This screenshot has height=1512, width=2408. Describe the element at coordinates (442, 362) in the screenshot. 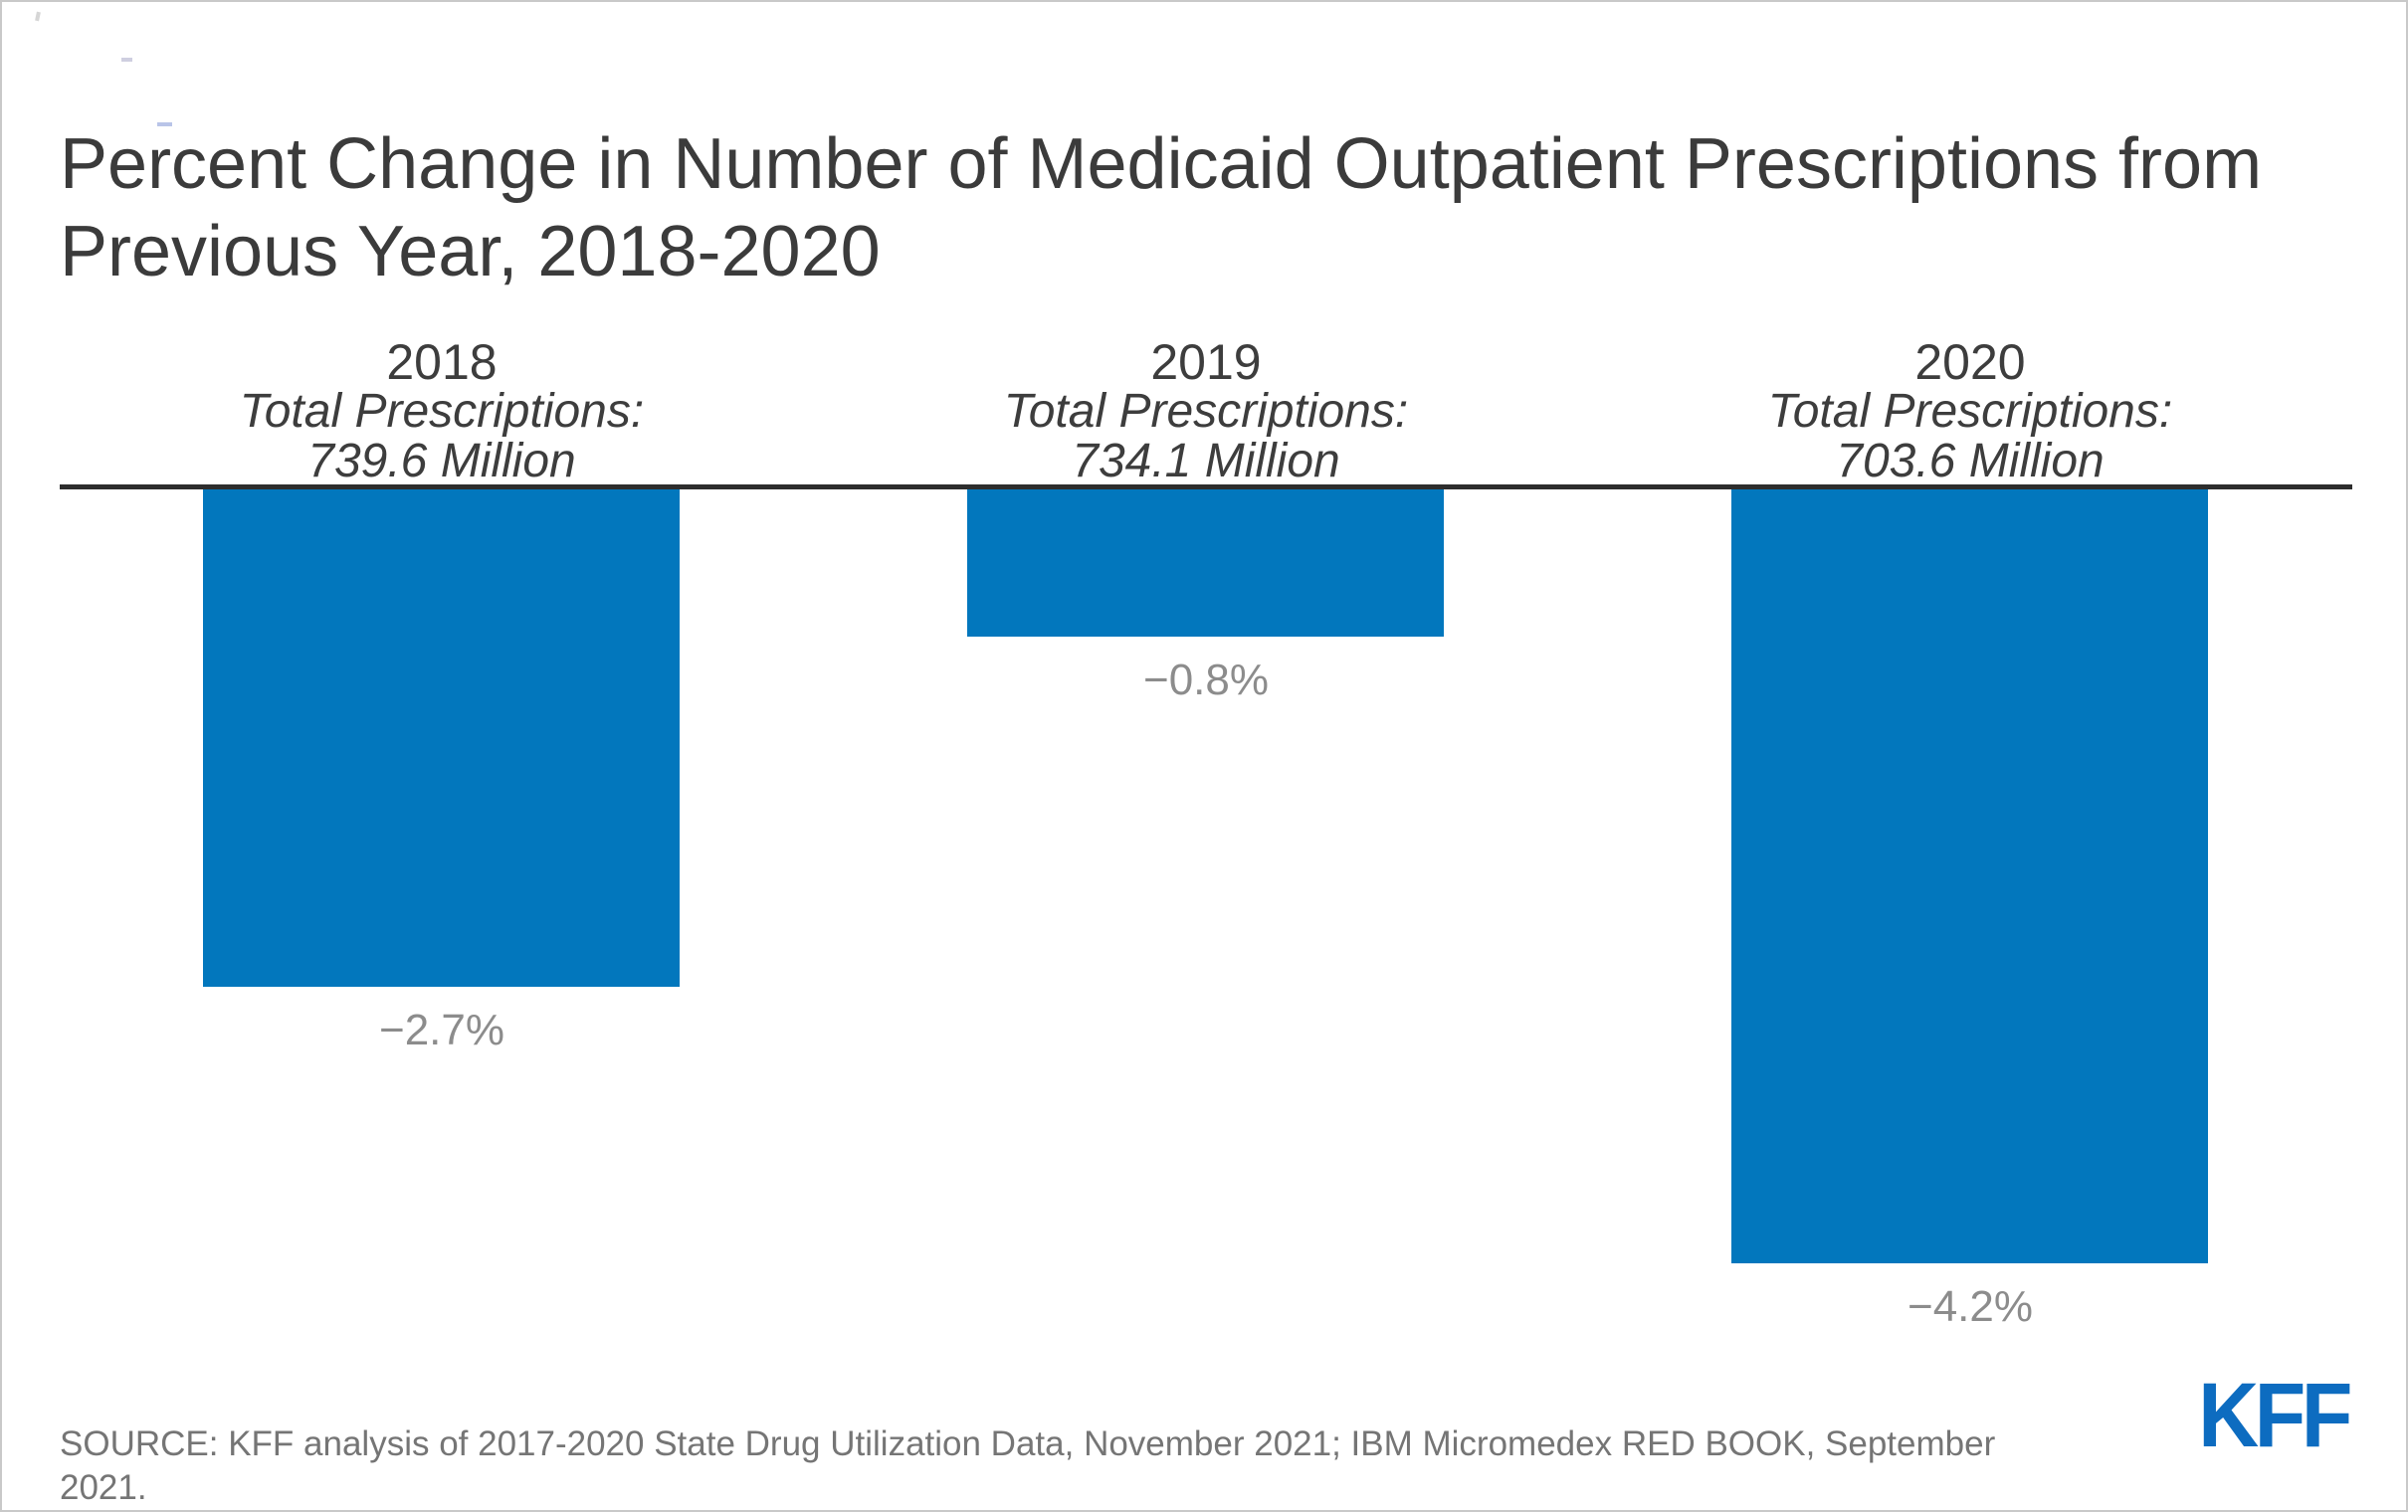

I see `year-label: 2018` at that location.